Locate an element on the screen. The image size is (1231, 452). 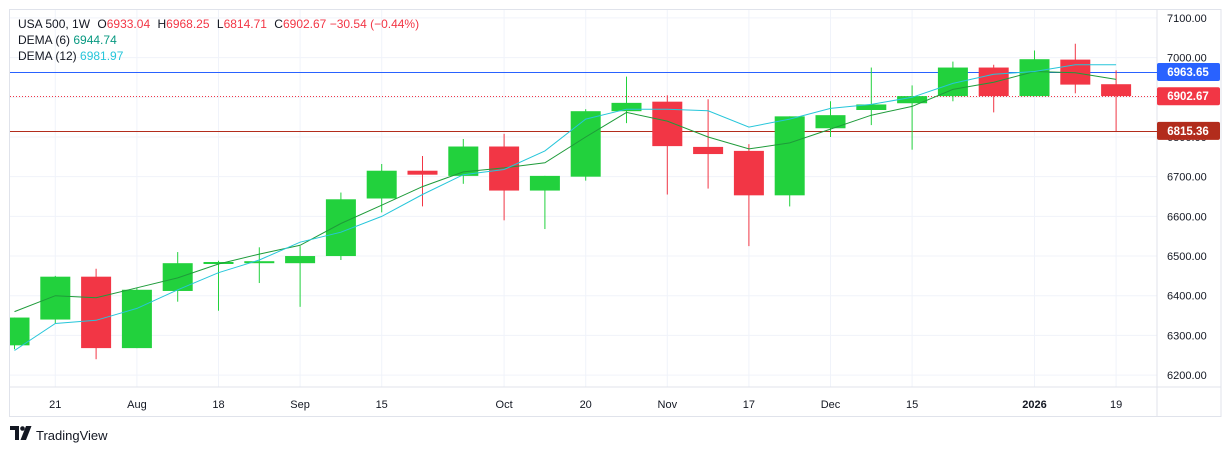
brand-name: TradingView is located at coordinates (72, 435).